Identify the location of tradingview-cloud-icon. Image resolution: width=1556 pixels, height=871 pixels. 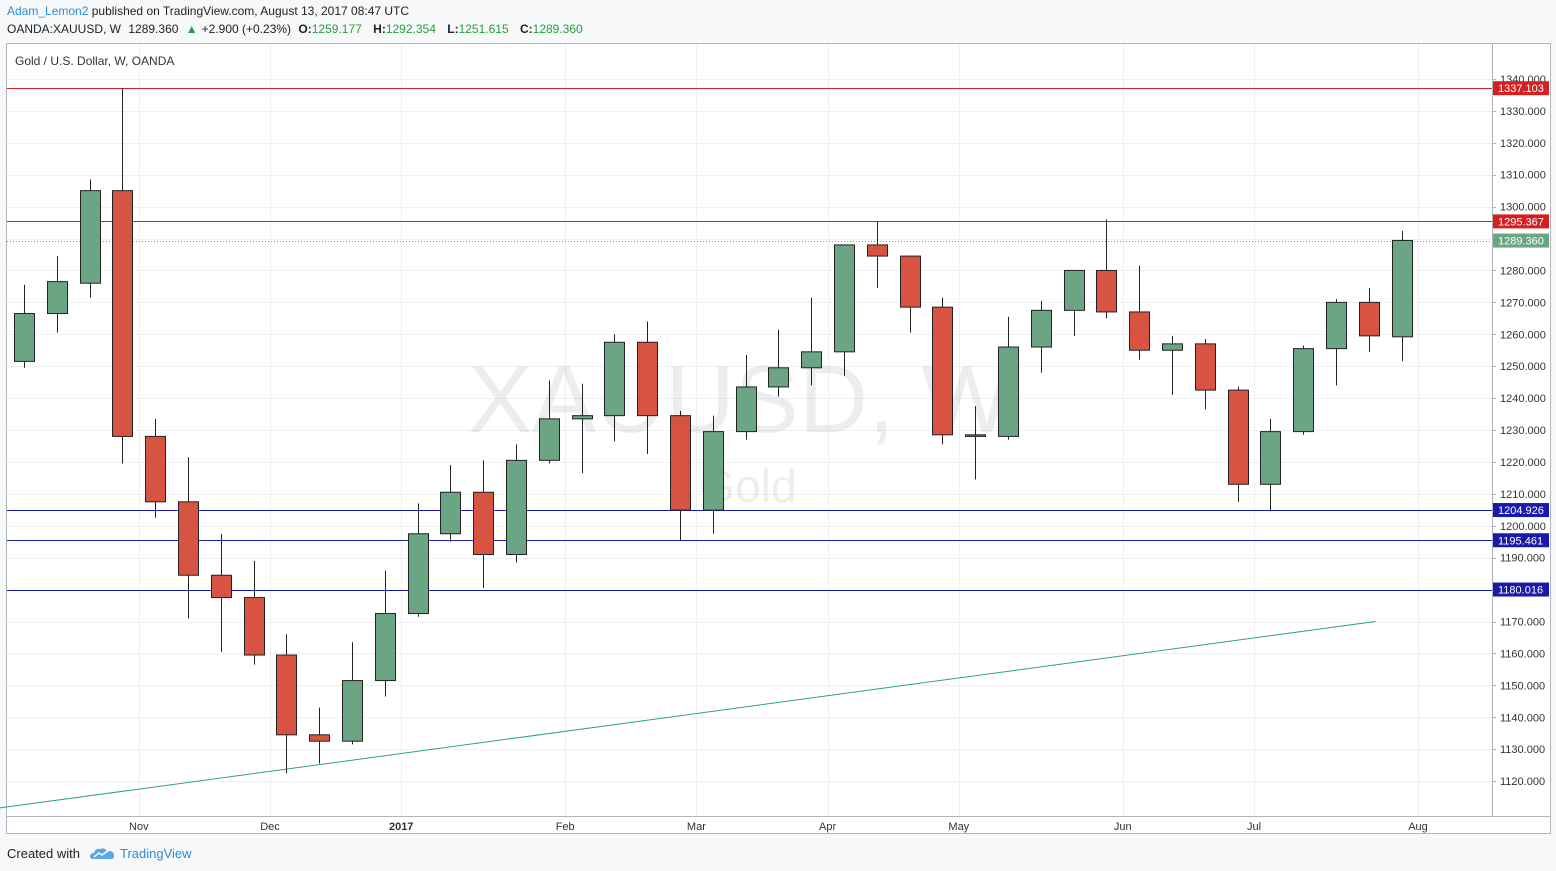
(101, 853).